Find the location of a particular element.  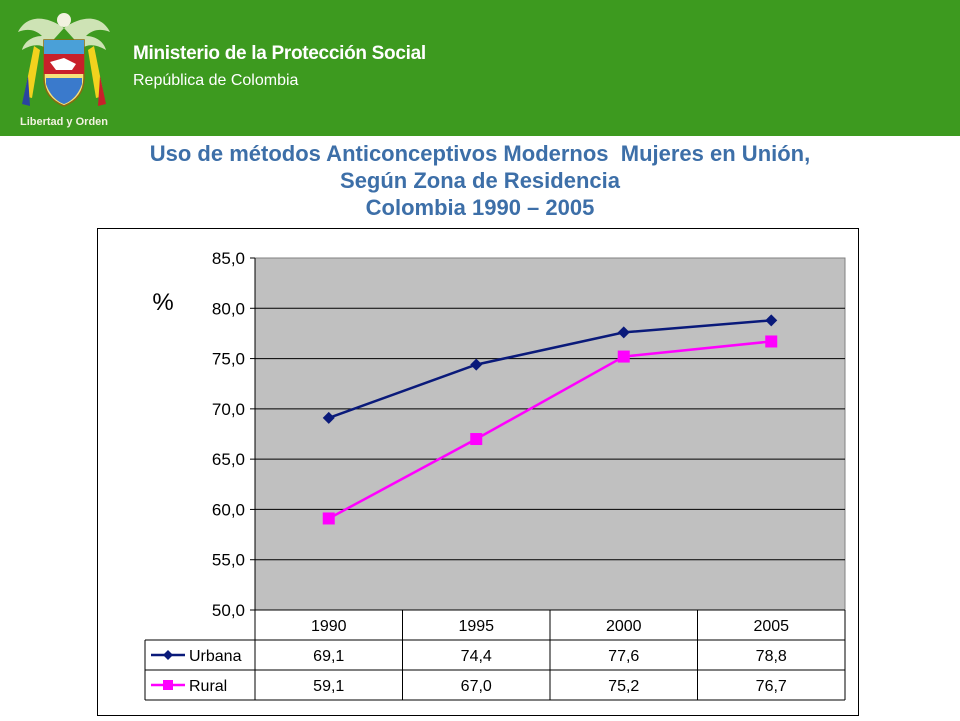

table-value: 59,1 is located at coordinates (328, 686).